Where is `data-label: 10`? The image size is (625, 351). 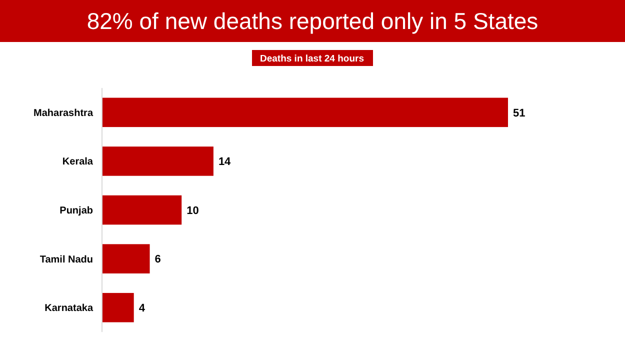 data-label: 10 is located at coordinates (192, 210).